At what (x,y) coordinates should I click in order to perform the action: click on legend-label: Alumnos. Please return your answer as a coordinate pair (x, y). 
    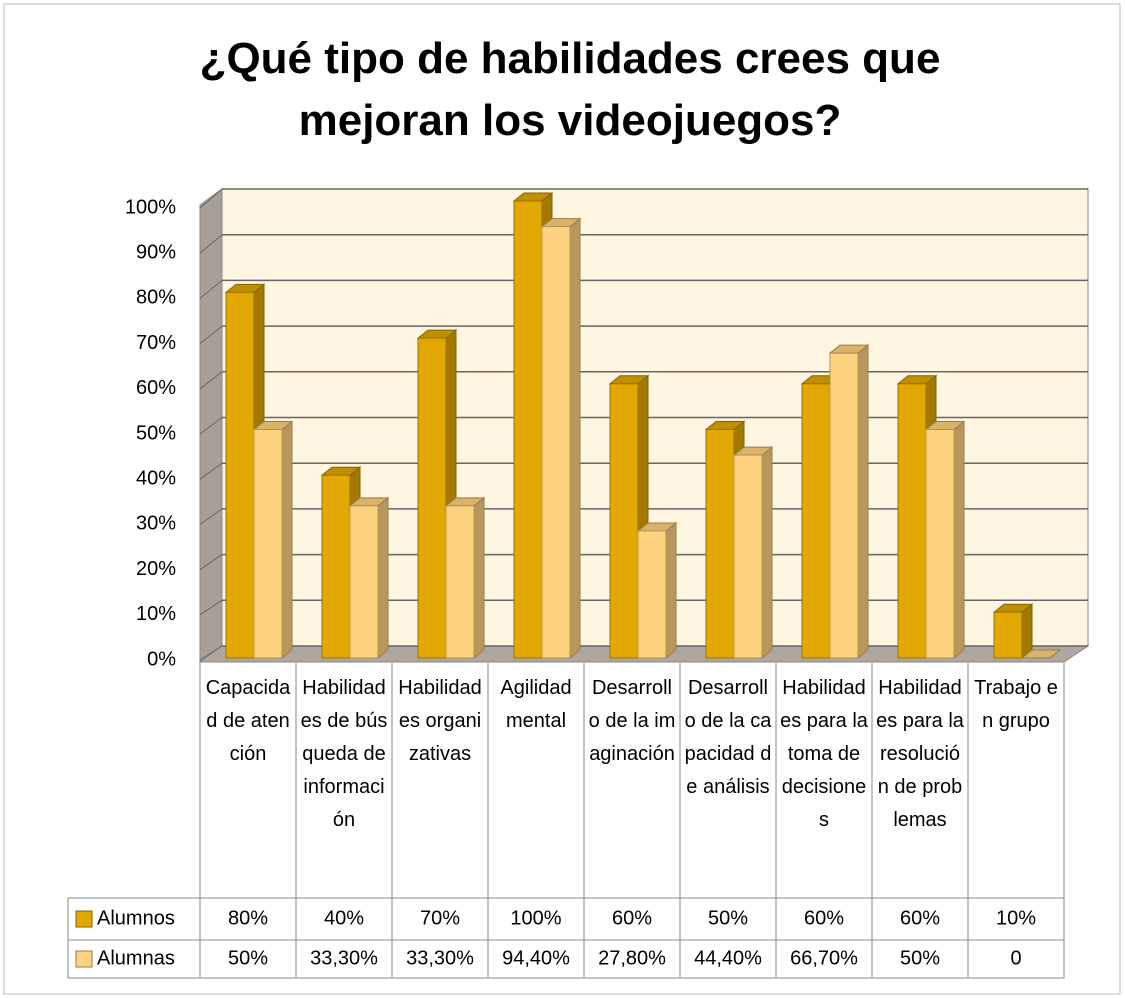
    Looking at the image, I should click on (136, 918).